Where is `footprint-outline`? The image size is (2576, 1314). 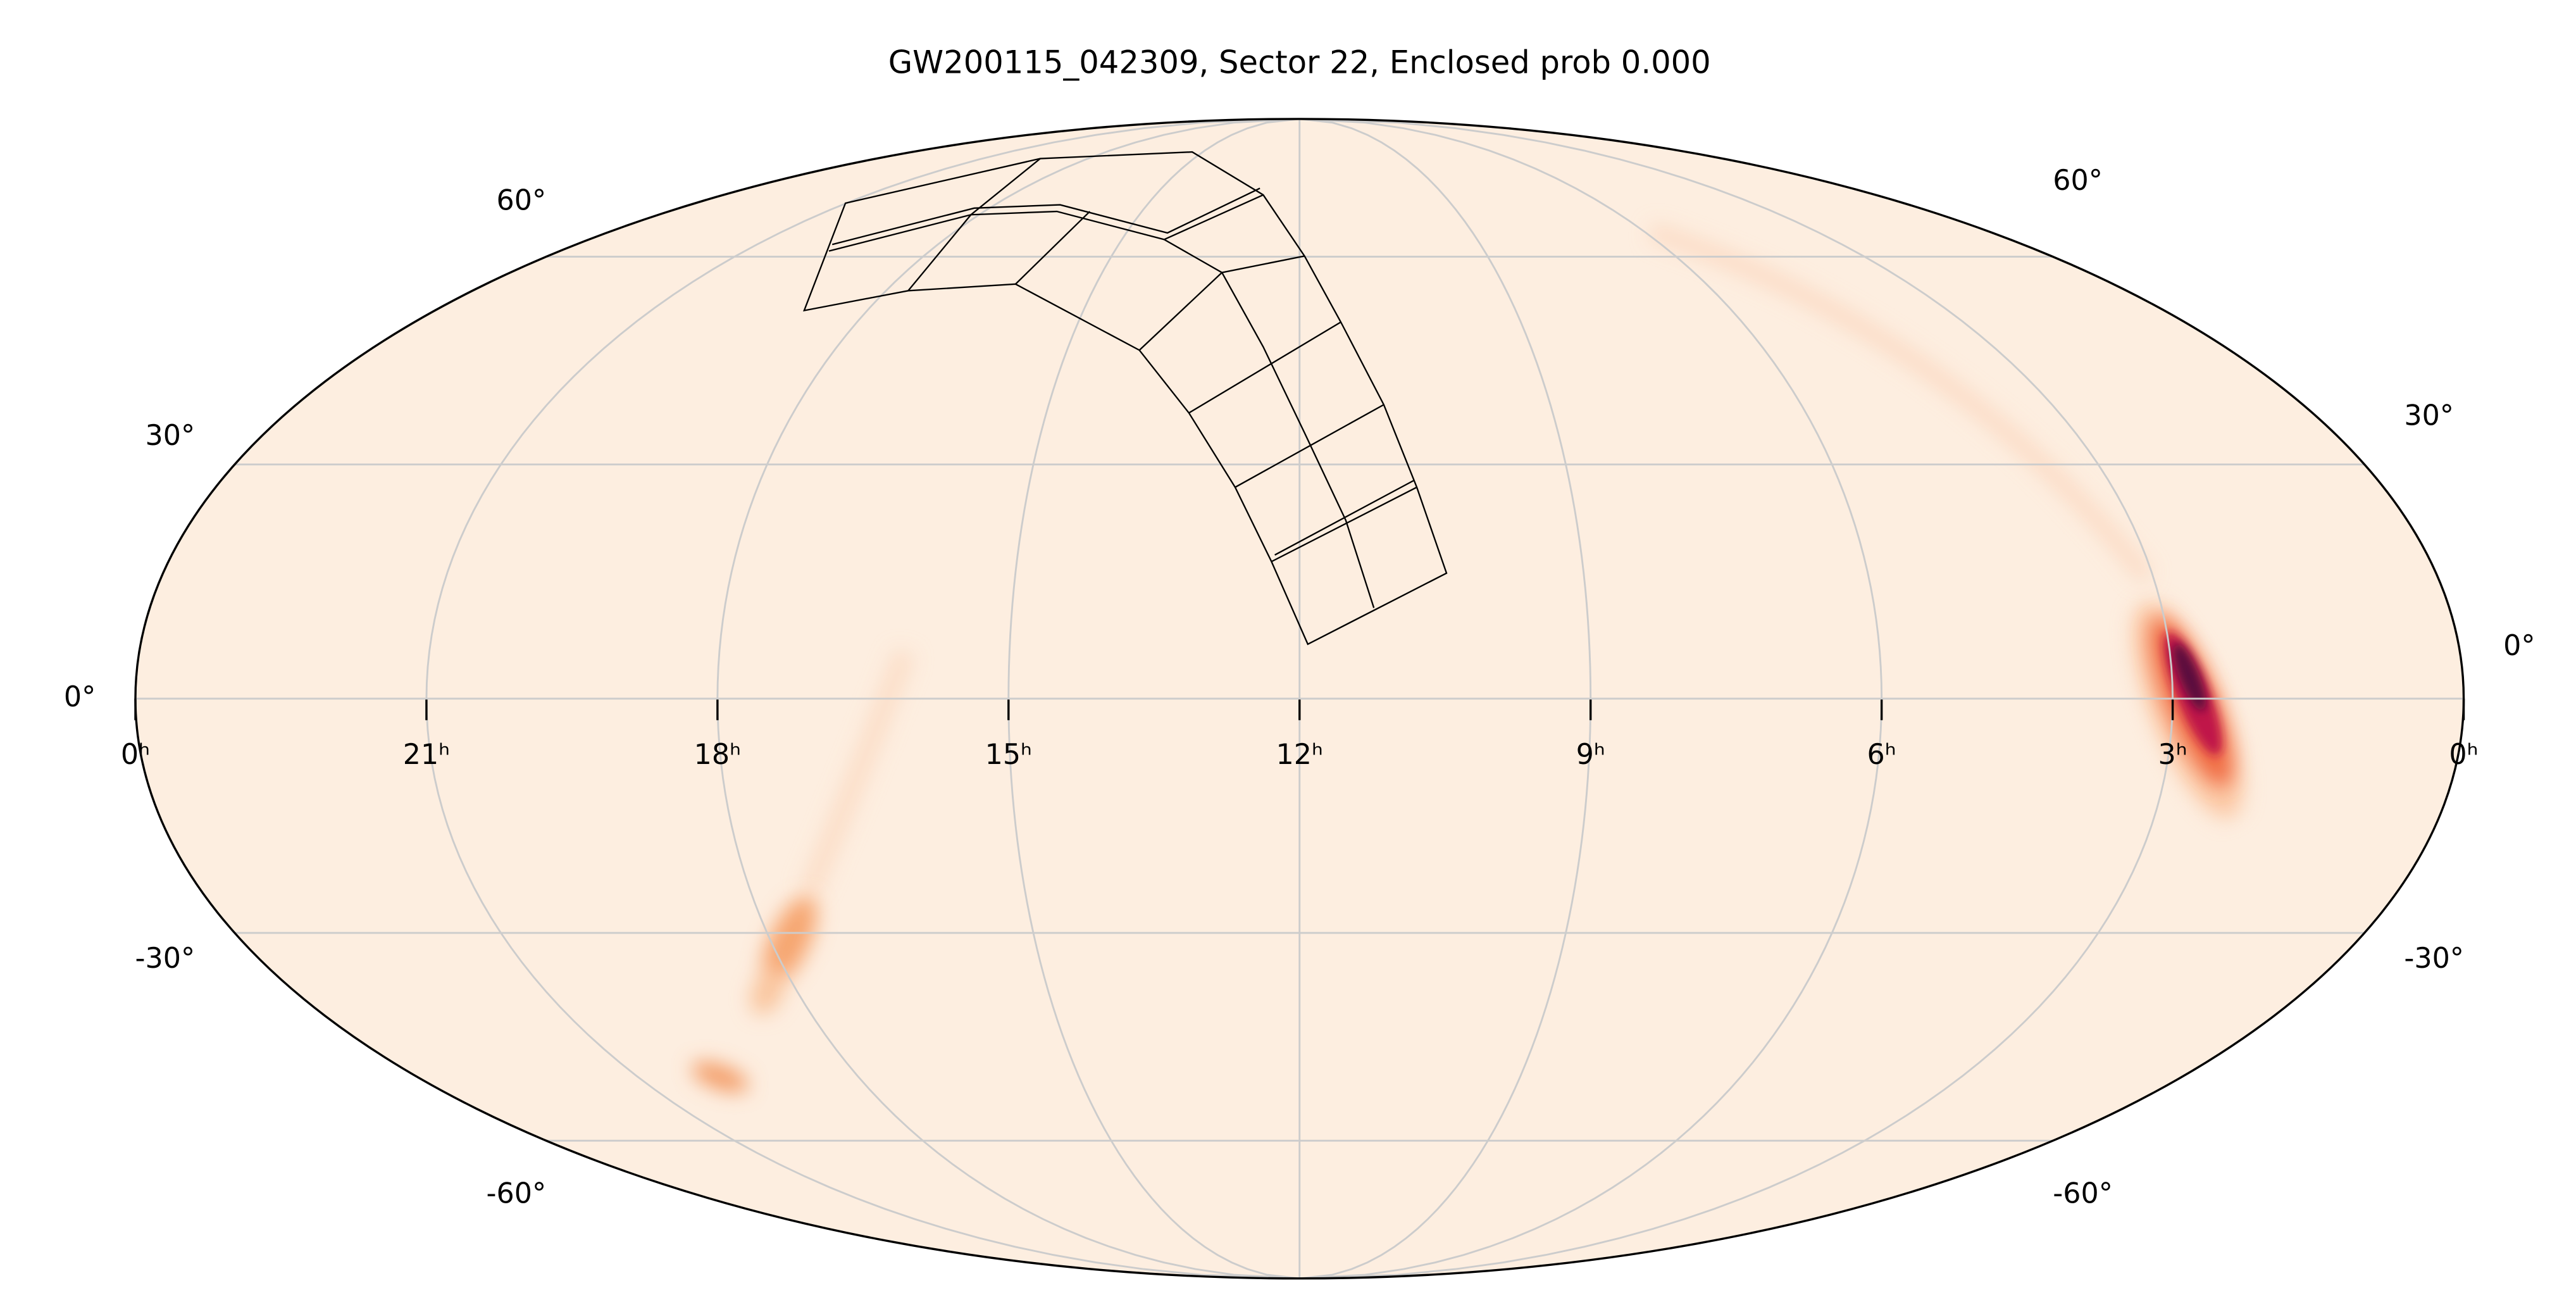
footprint-outline is located at coordinates (1125, 398).